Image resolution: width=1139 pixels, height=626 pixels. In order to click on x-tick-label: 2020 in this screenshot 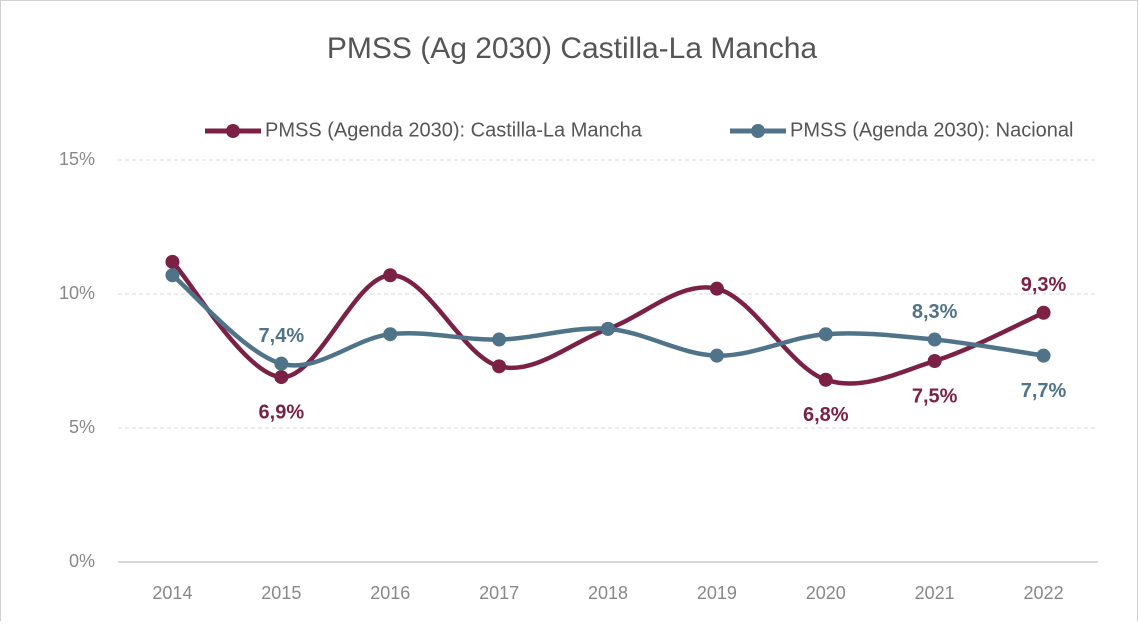, I will do `click(826, 593)`.